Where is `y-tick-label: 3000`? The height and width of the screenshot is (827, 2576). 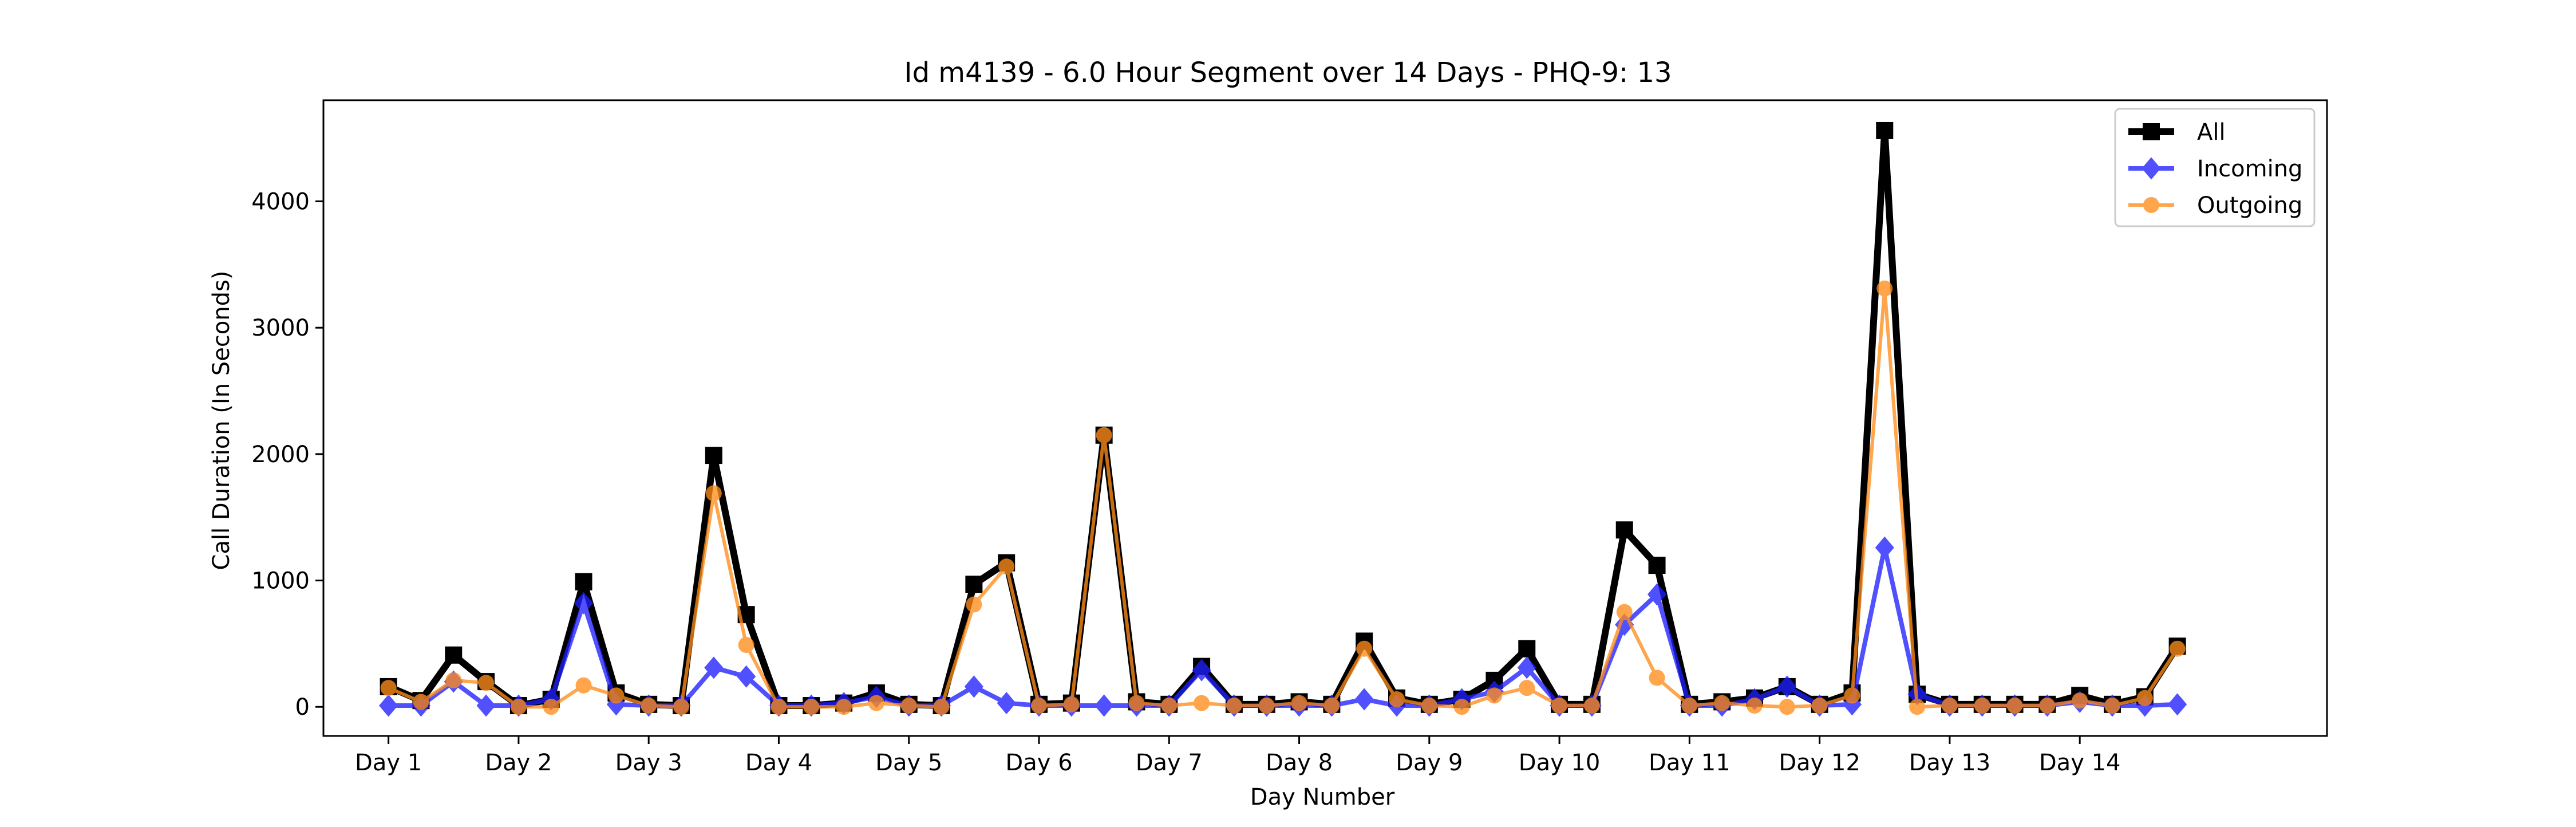 y-tick-label: 3000 is located at coordinates (280, 328).